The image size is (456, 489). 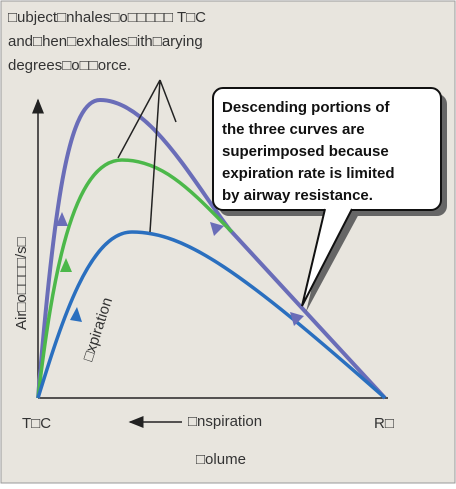 I want to click on callout-line: the three curves are, so click(x=293, y=129).